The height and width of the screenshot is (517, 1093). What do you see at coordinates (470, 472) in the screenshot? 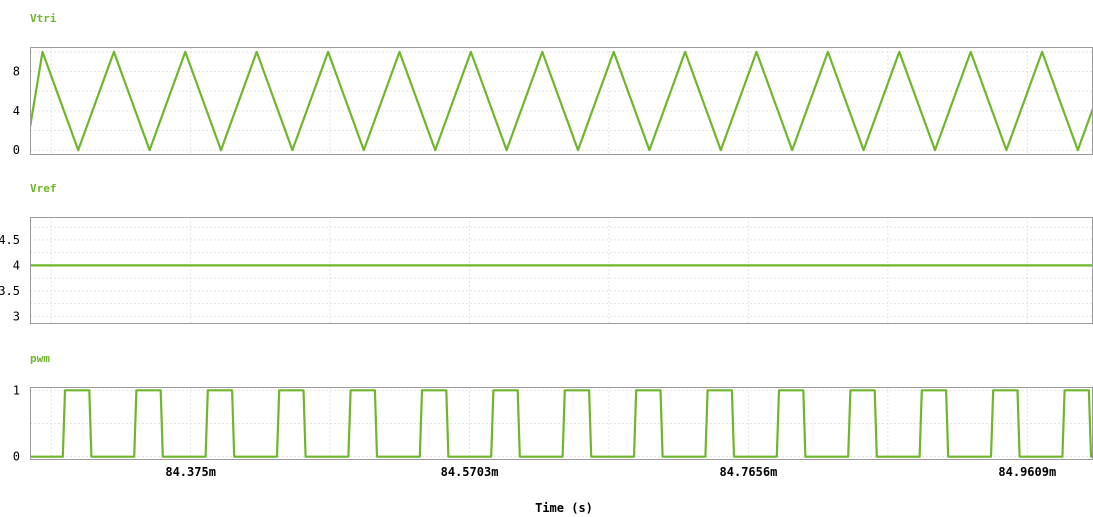
I see `x-tick-label: 84.5703m` at bounding box center [470, 472].